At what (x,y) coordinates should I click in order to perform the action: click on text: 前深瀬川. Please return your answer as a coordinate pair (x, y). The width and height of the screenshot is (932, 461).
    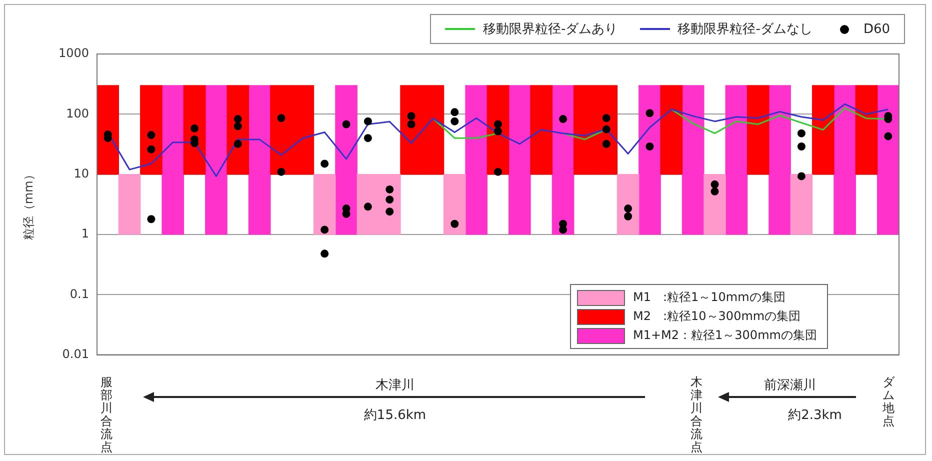
    Looking at the image, I should click on (790, 385).